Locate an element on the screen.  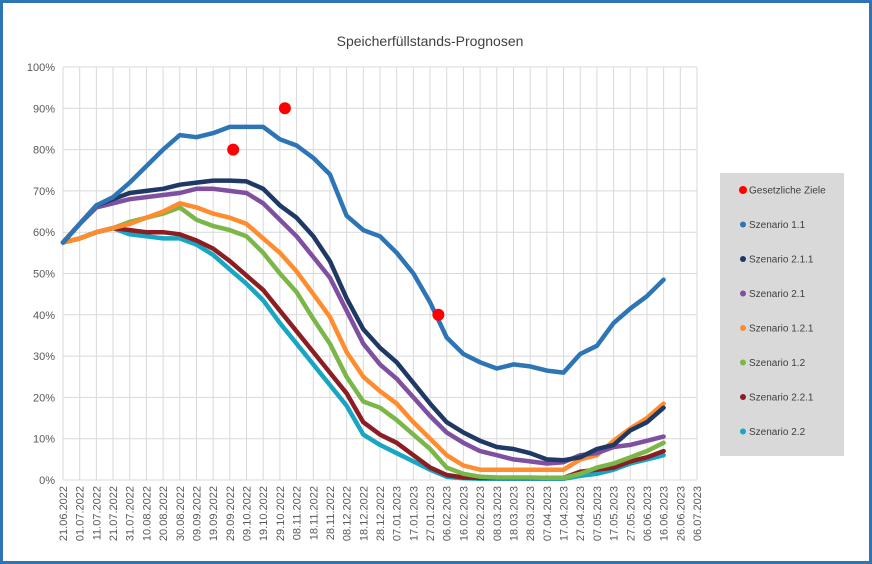
x-tick-label: 27.01.2023 is located at coordinates (431, 513).